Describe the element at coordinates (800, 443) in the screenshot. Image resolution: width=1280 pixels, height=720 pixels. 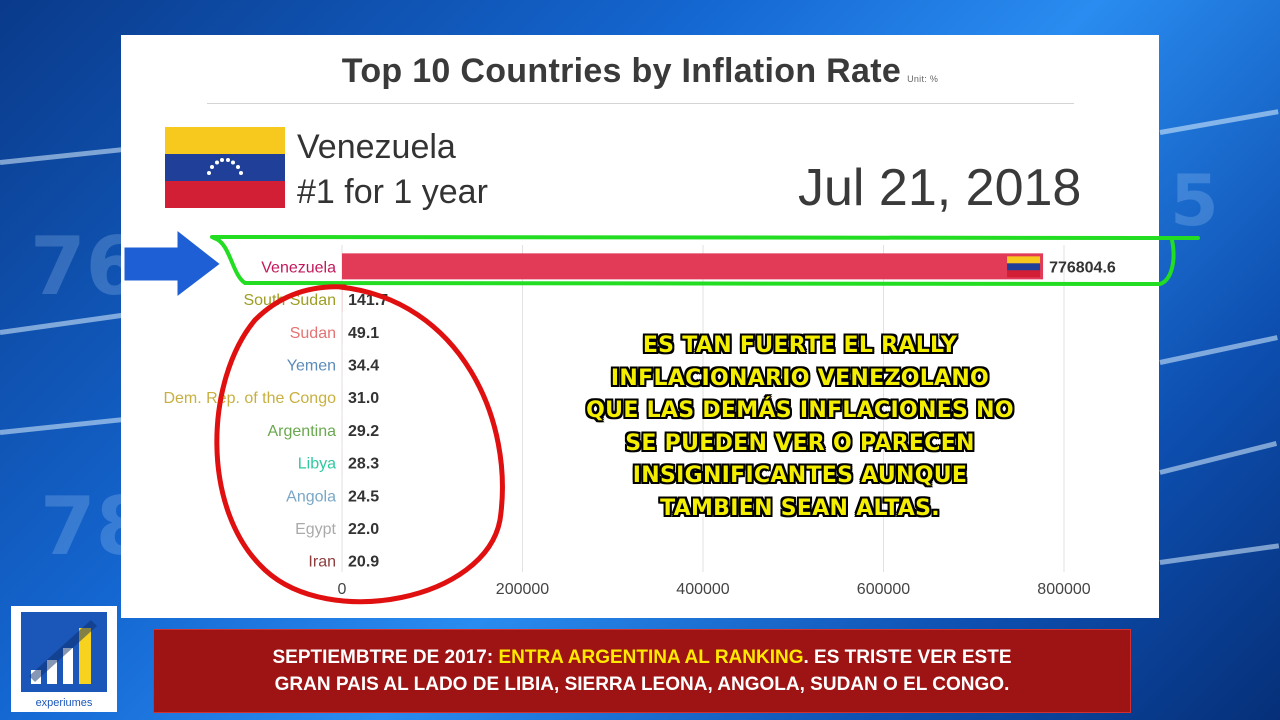
I see `caption-line: SE PUEDEN VER O PARECEN` at that location.